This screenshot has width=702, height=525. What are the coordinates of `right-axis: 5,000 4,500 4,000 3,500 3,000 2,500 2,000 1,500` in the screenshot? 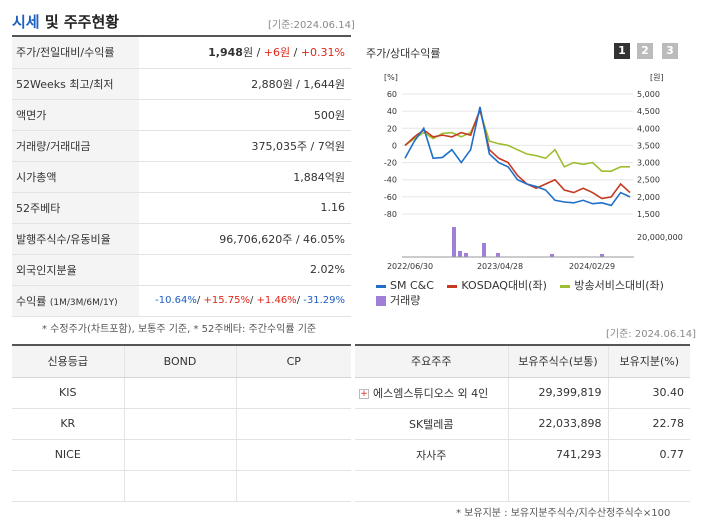 It's located at (648, 154).